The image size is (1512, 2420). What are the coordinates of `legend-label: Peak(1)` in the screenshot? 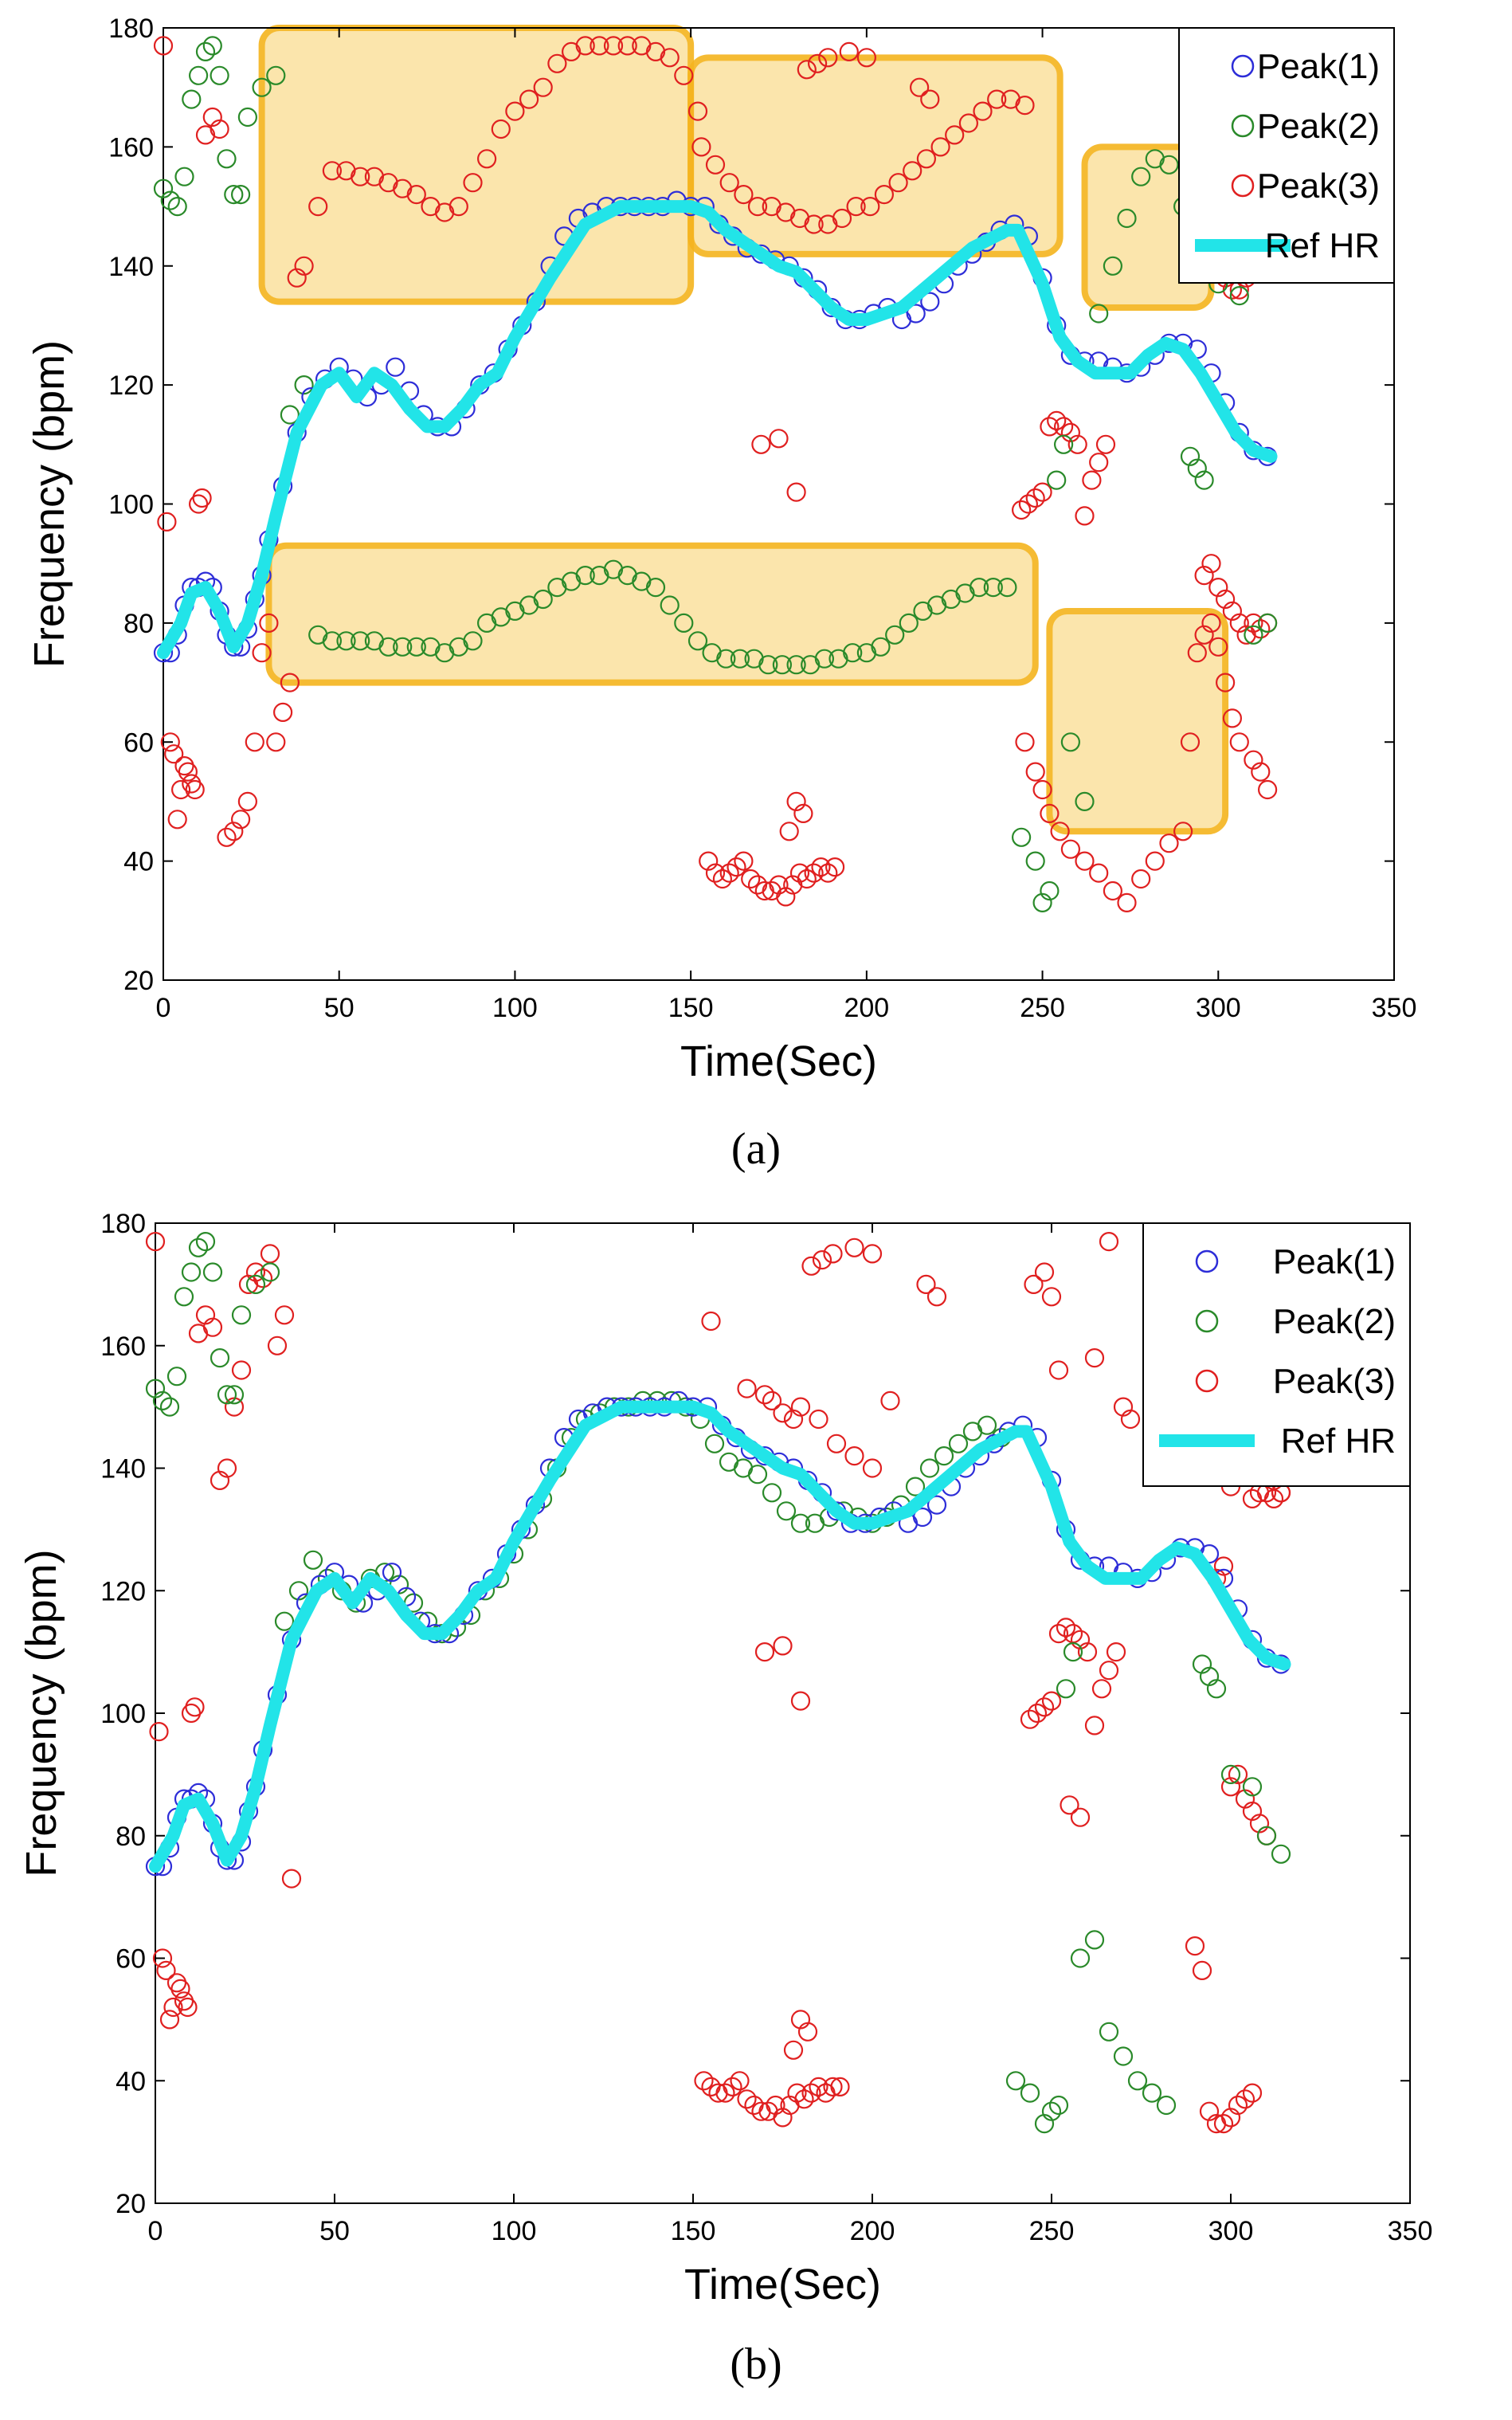 It's located at (1319, 66).